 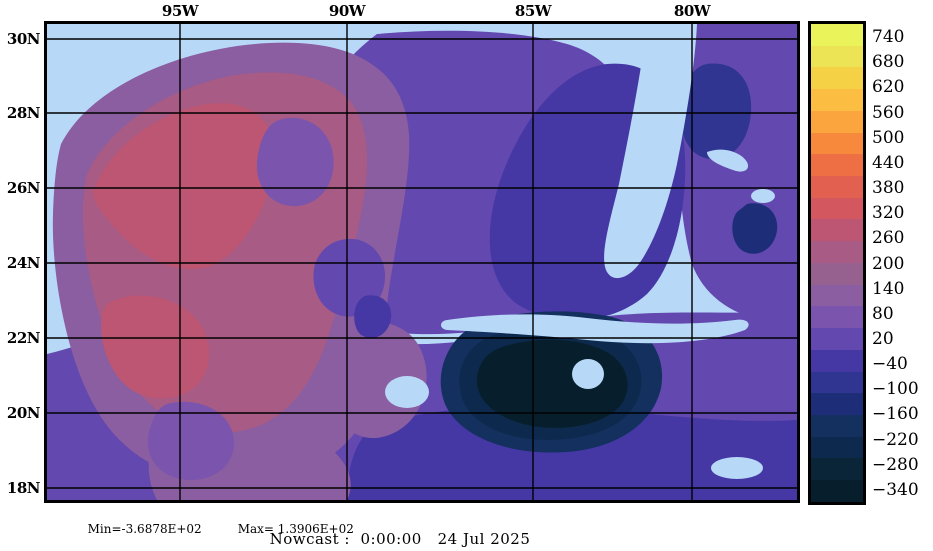 What do you see at coordinates (888, 288) in the screenshot?
I see `colorbar-label-140: 140` at bounding box center [888, 288].